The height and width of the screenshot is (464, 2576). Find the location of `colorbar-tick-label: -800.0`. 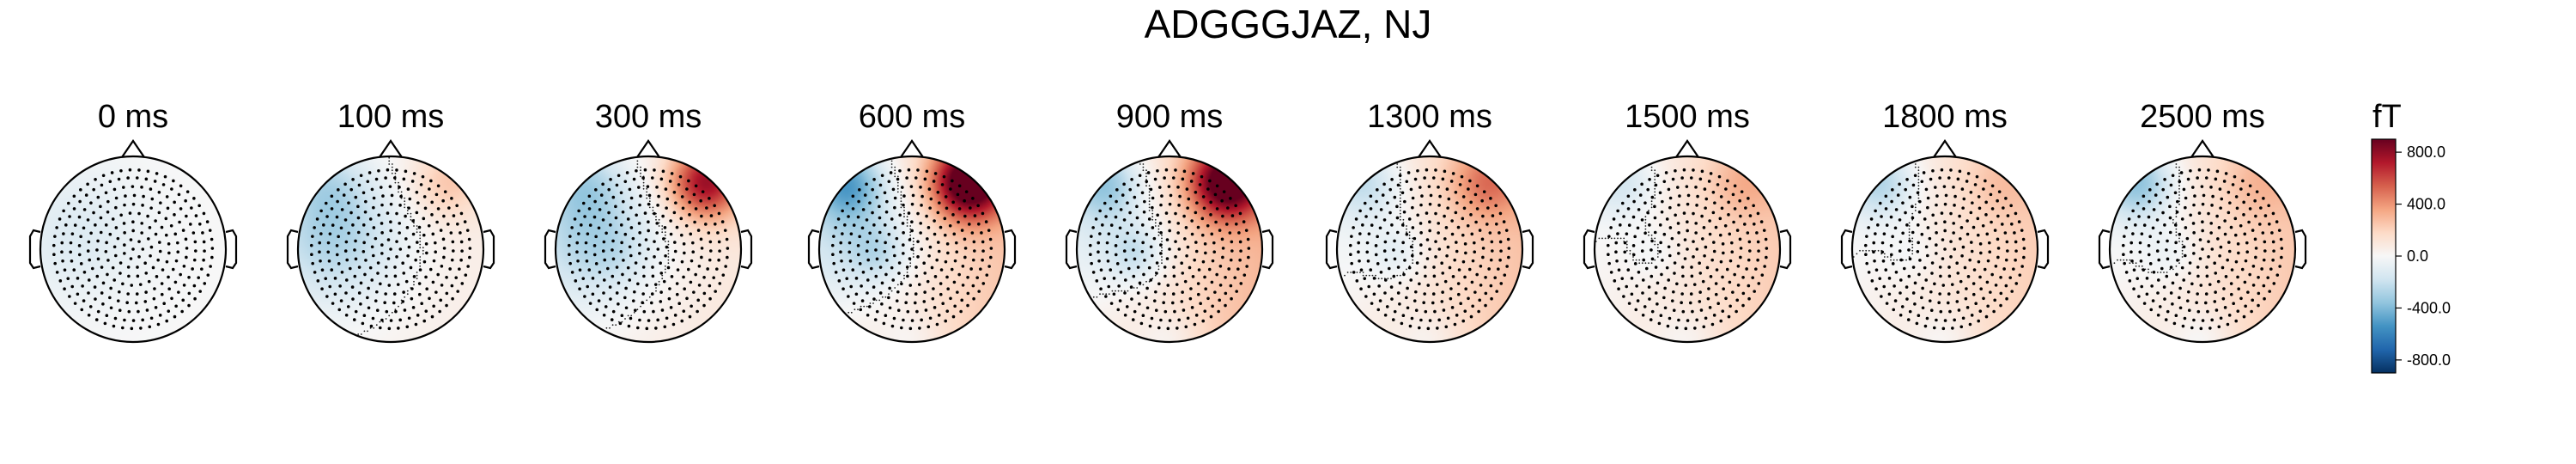

colorbar-tick-label: -800.0 is located at coordinates (2429, 360).